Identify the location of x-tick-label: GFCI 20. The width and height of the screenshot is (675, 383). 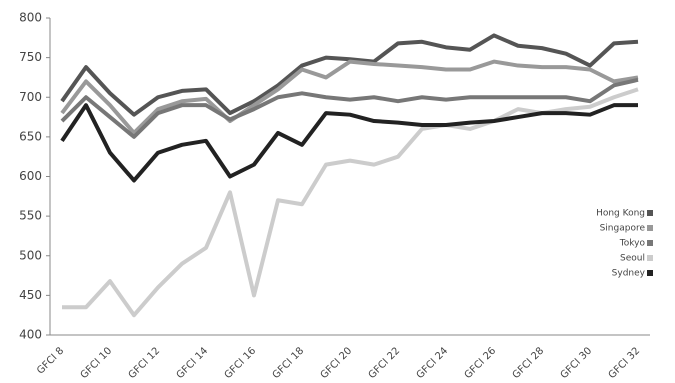
(337, 363).